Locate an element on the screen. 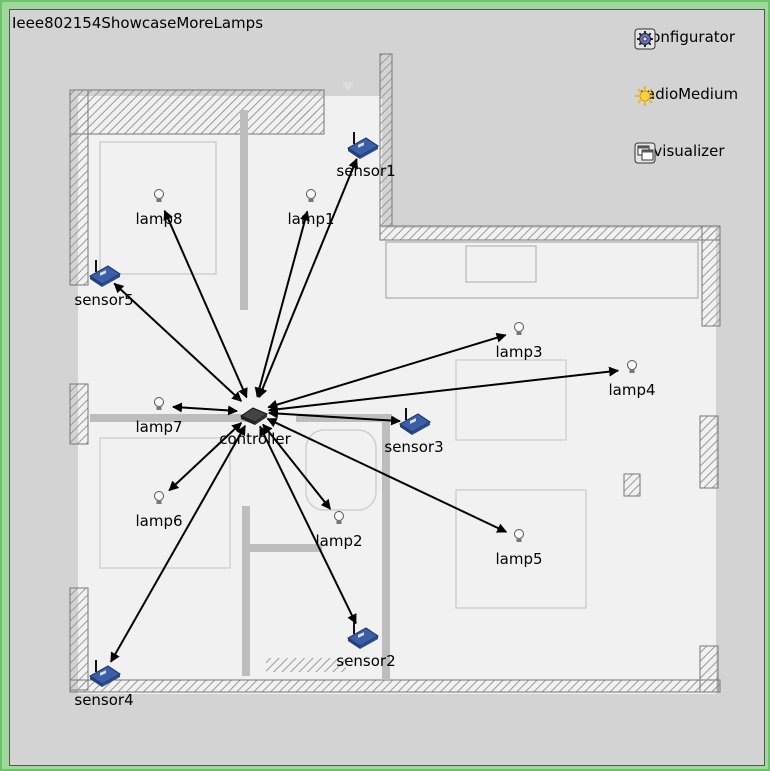 The height and width of the screenshot is (771, 770). link-controller-lamp1 is located at coordinates (282, 304).